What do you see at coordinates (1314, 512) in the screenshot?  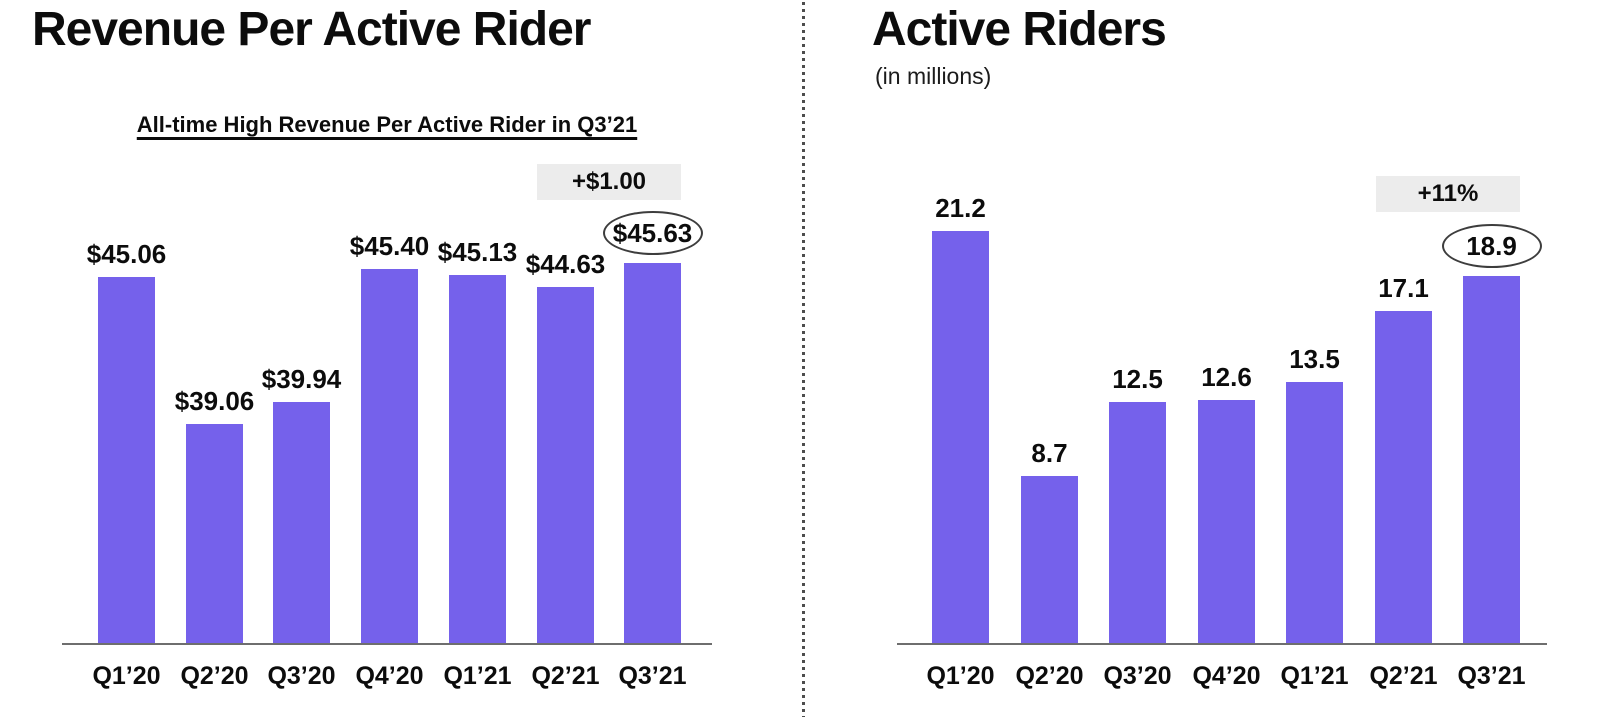 I see `active-riders-bar-Q1’21` at bounding box center [1314, 512].